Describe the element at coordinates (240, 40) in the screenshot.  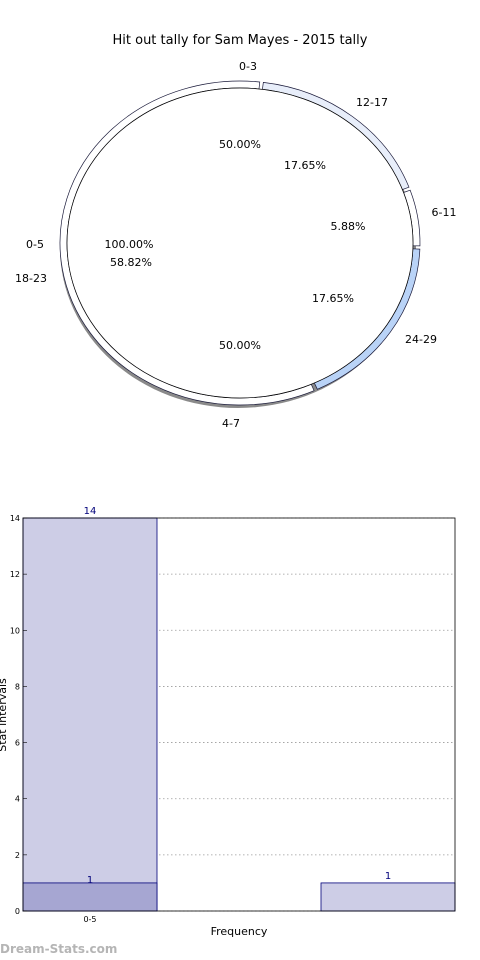
I see `pie-title: Hit out tally for Sam Mayes - 2015 tally` at that location.